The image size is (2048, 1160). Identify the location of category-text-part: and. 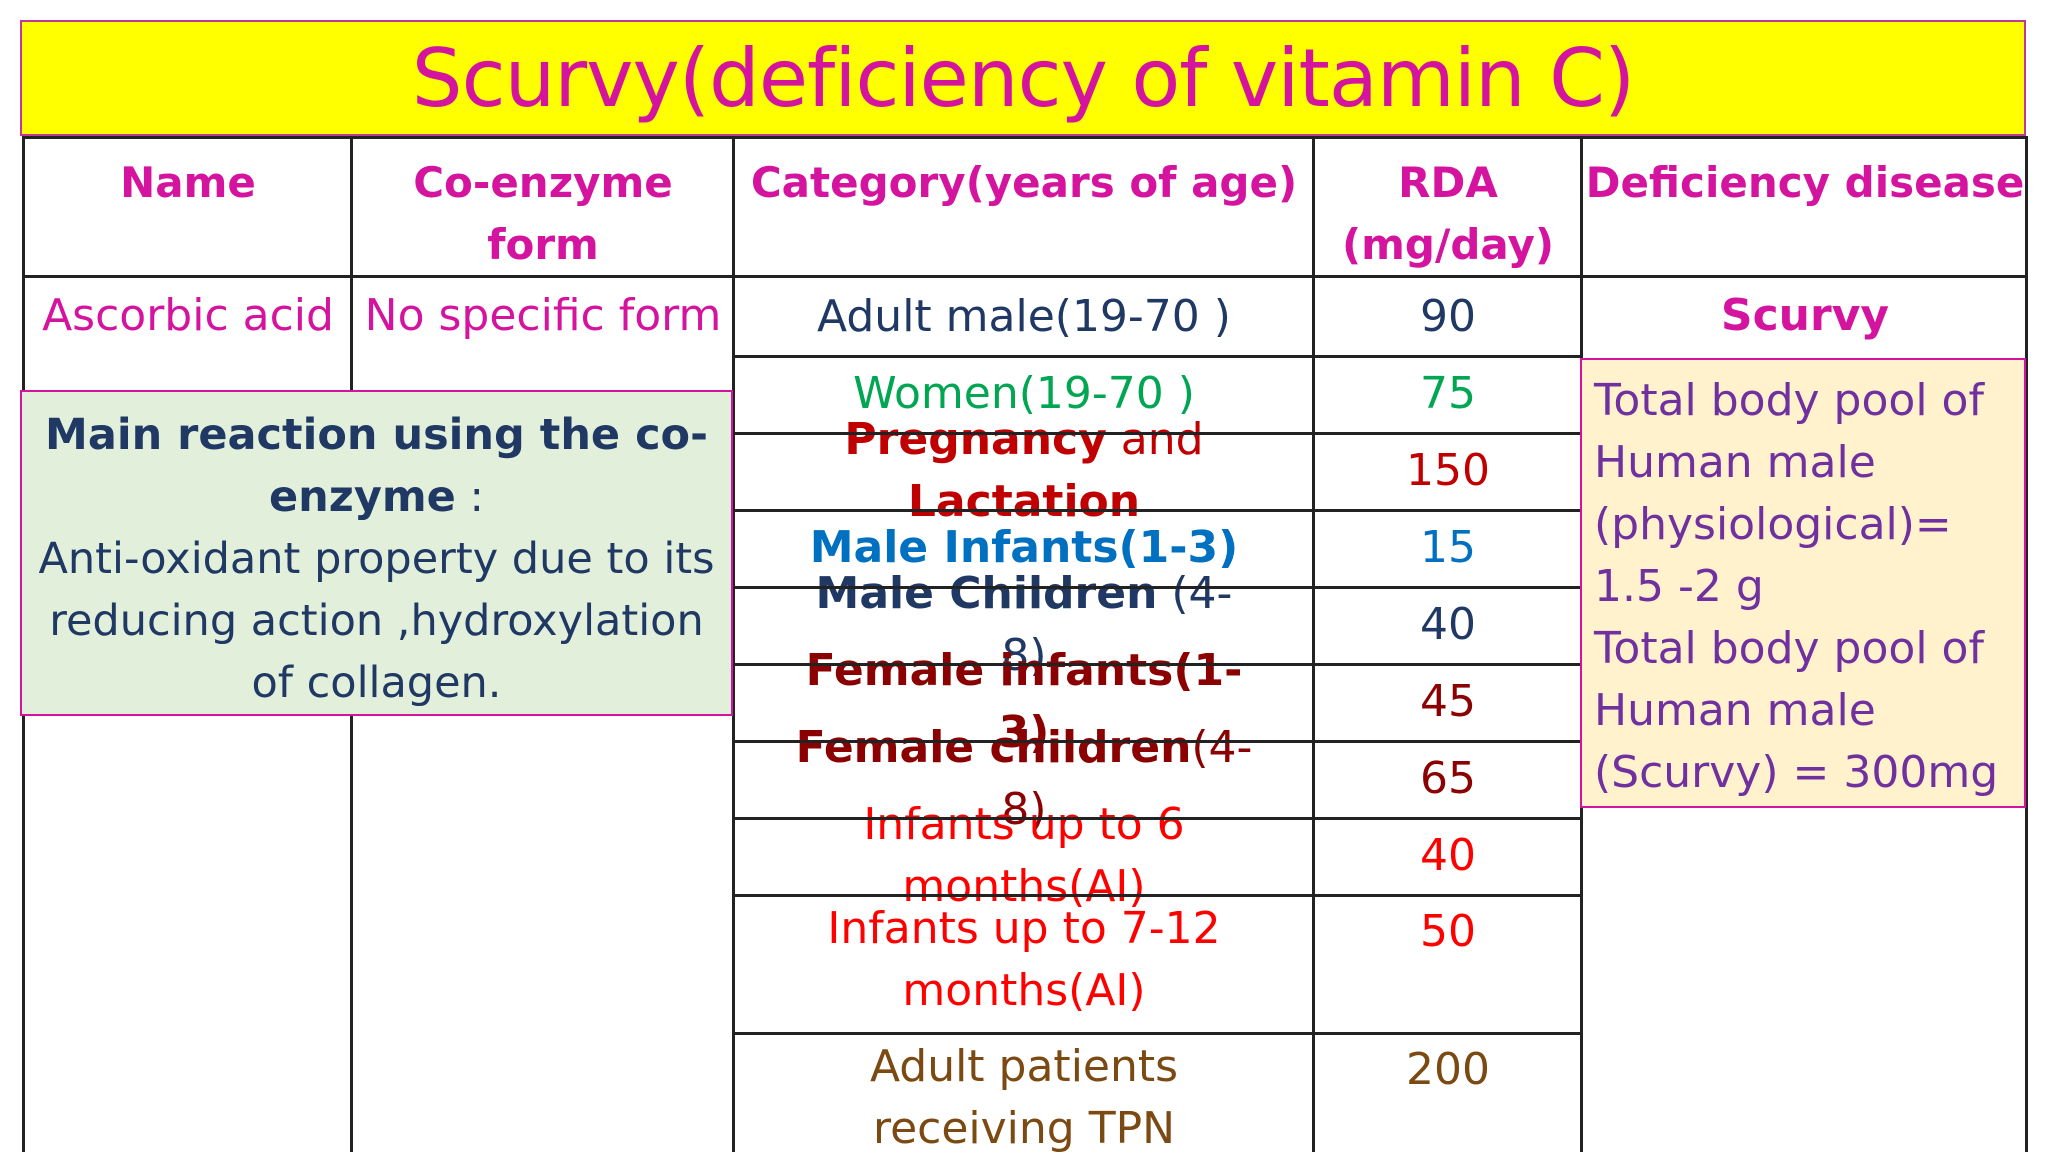
(1155, 439).